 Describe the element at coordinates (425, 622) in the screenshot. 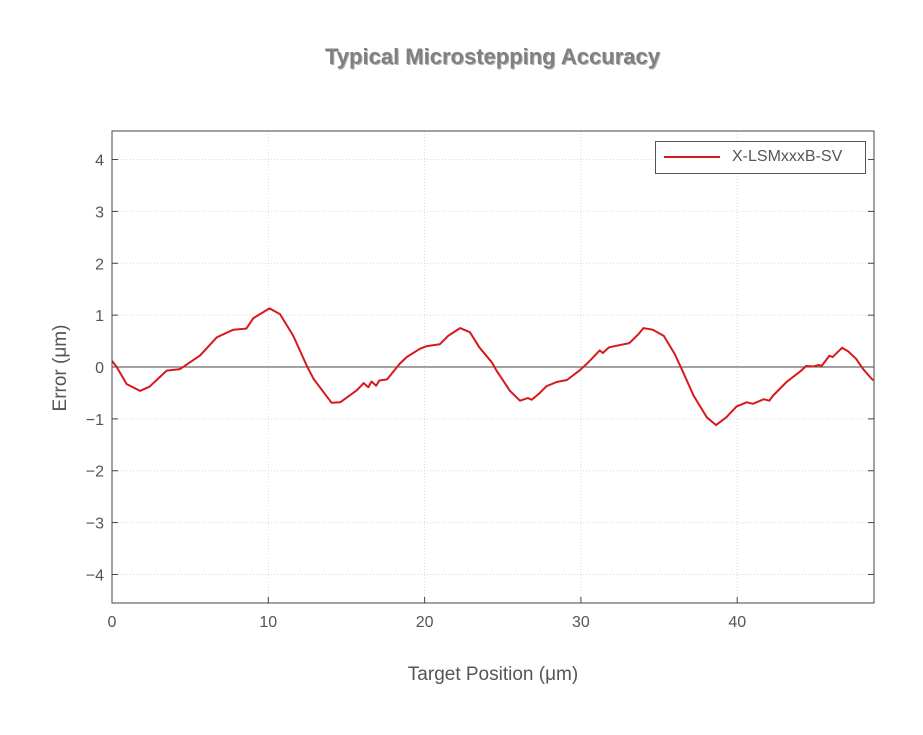

I see `x-tick-label: 20` at that location.